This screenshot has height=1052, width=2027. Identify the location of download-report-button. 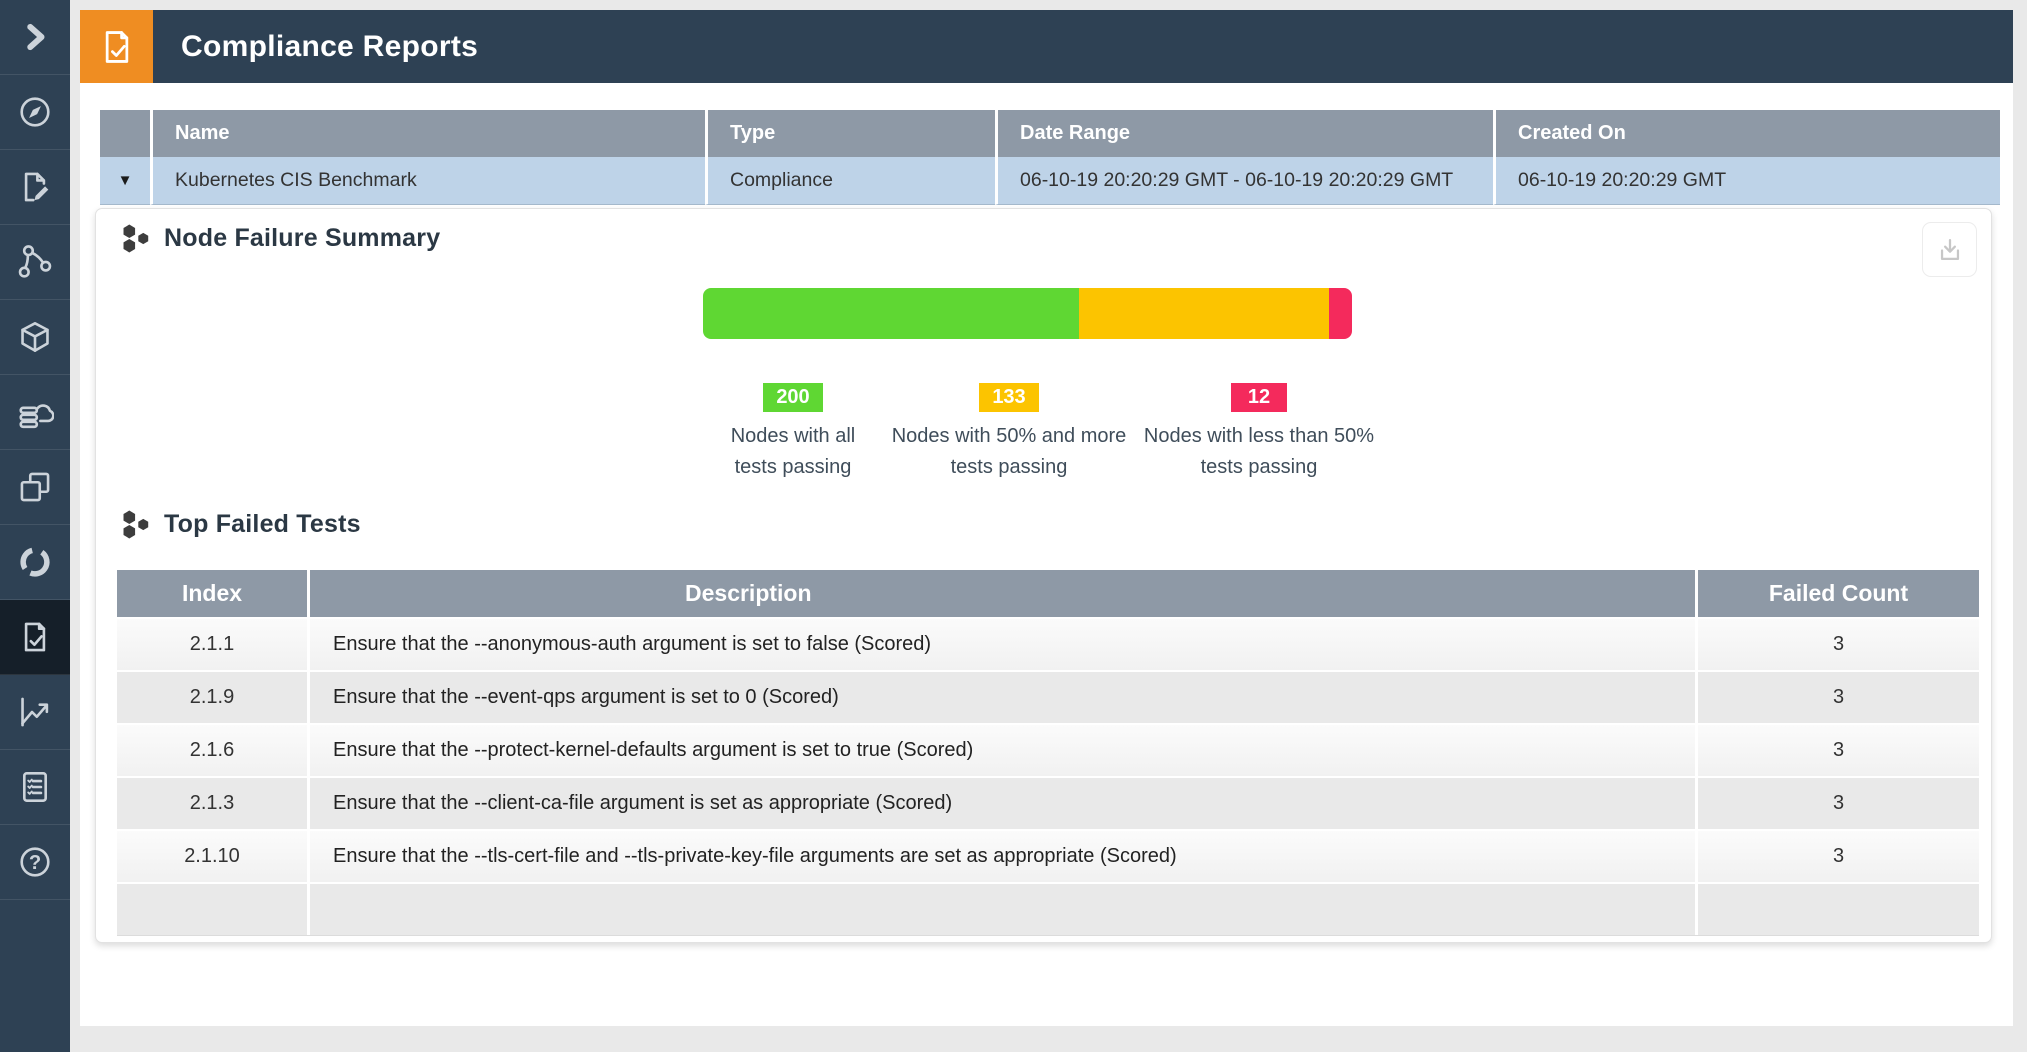
(1949, 249).